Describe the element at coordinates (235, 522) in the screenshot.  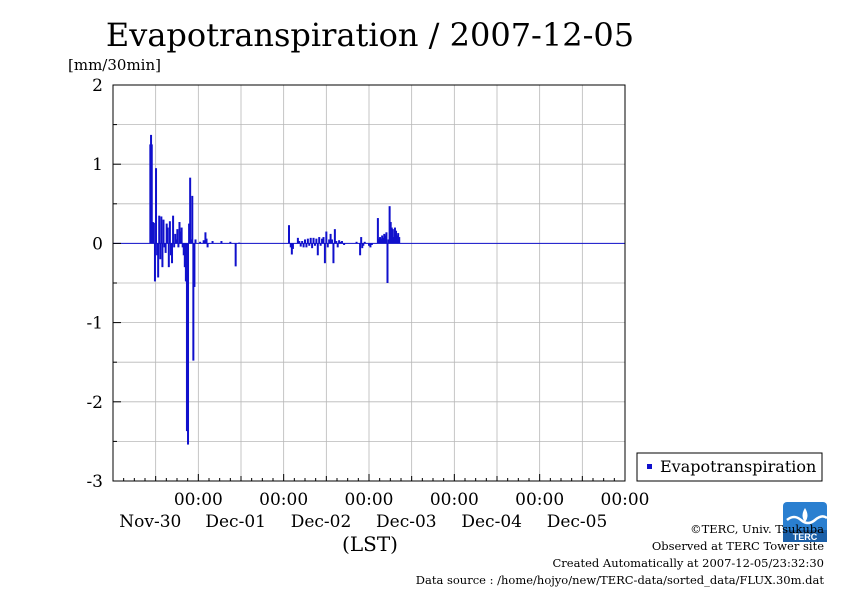
I see `x-tick-date: Dec-01` at that location.